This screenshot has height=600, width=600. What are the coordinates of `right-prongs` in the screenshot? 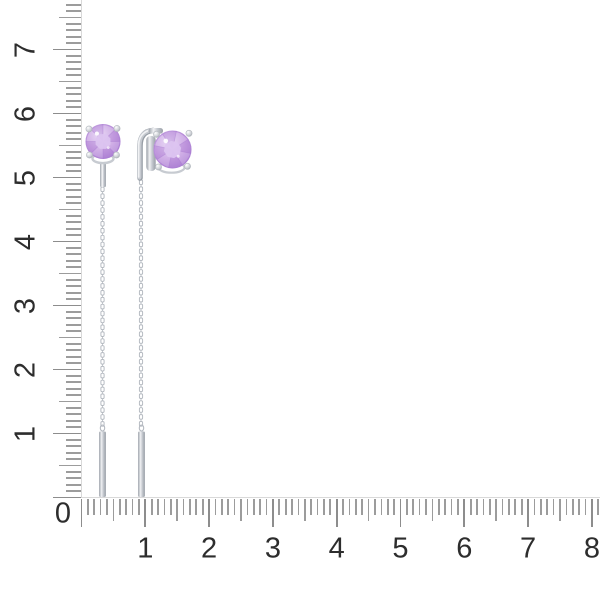 It's located at (173, 150).